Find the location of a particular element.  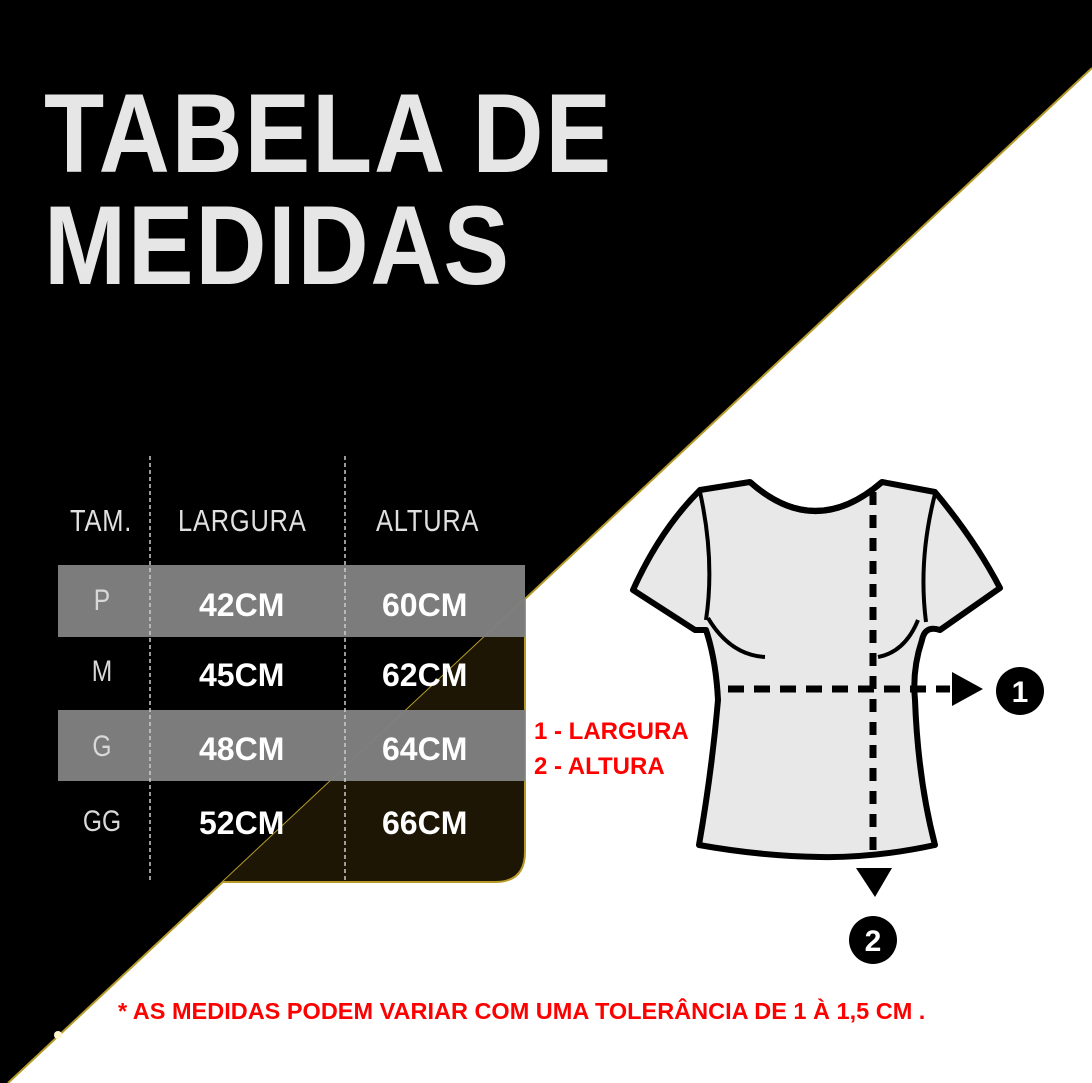

width-m: 45CM is located at coordinates (242, 675).